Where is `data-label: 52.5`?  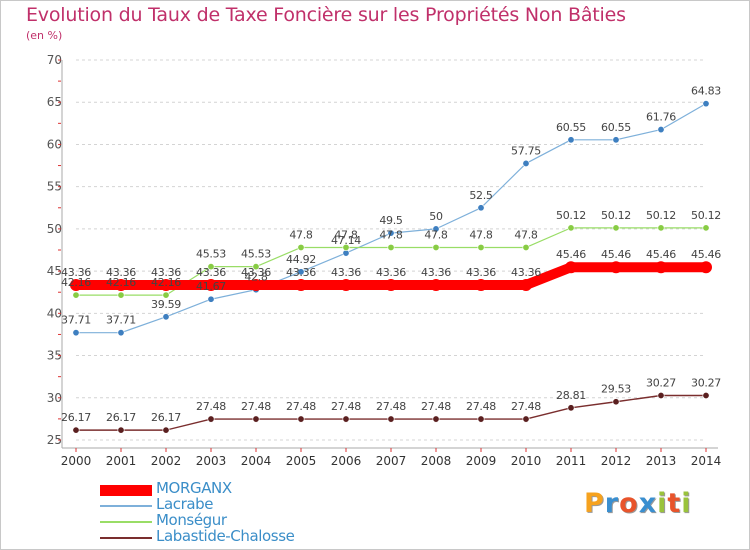
data-label: 52.5 is located at coordinates (481, 195).